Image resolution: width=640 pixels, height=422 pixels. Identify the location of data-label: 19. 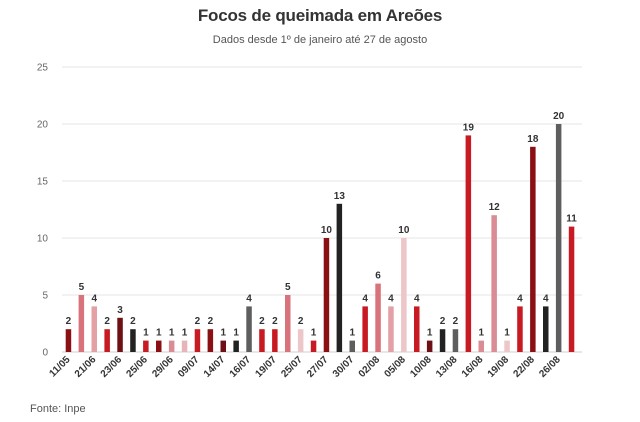
(469, 127).